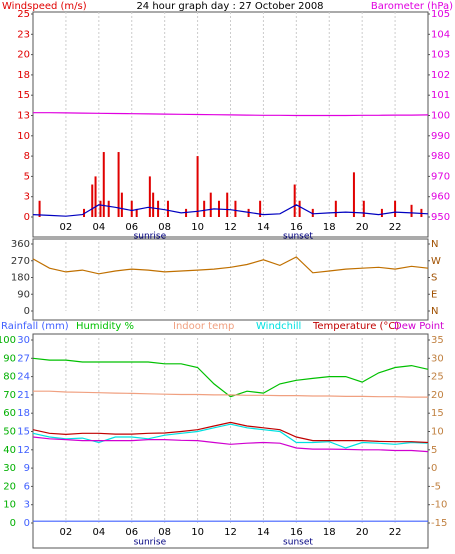 The image size is (455, 554). Describe the element at coordinates (434, 294) in the screenshot. I see `y2-tick-label: E` at that location.